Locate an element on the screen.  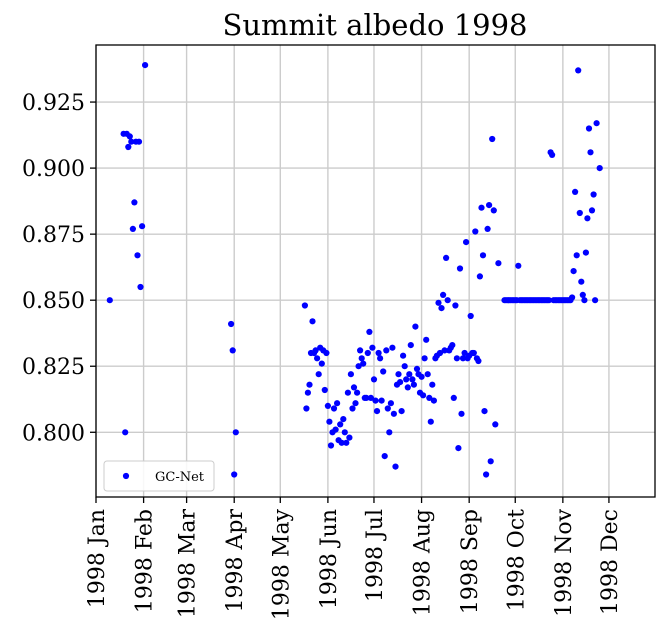
chart-title: Summit albedo 1998 is located at coordinates (374, 25).